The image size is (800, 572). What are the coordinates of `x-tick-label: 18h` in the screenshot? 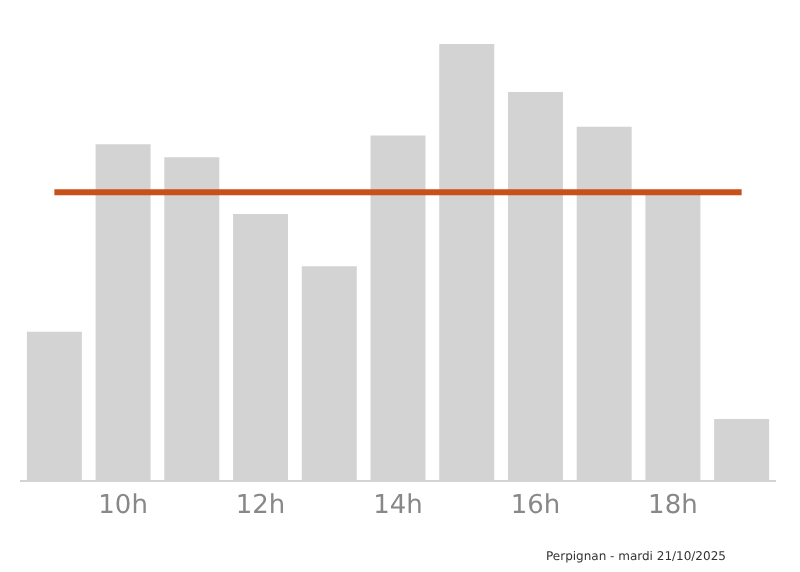 It's located at (673, 506).